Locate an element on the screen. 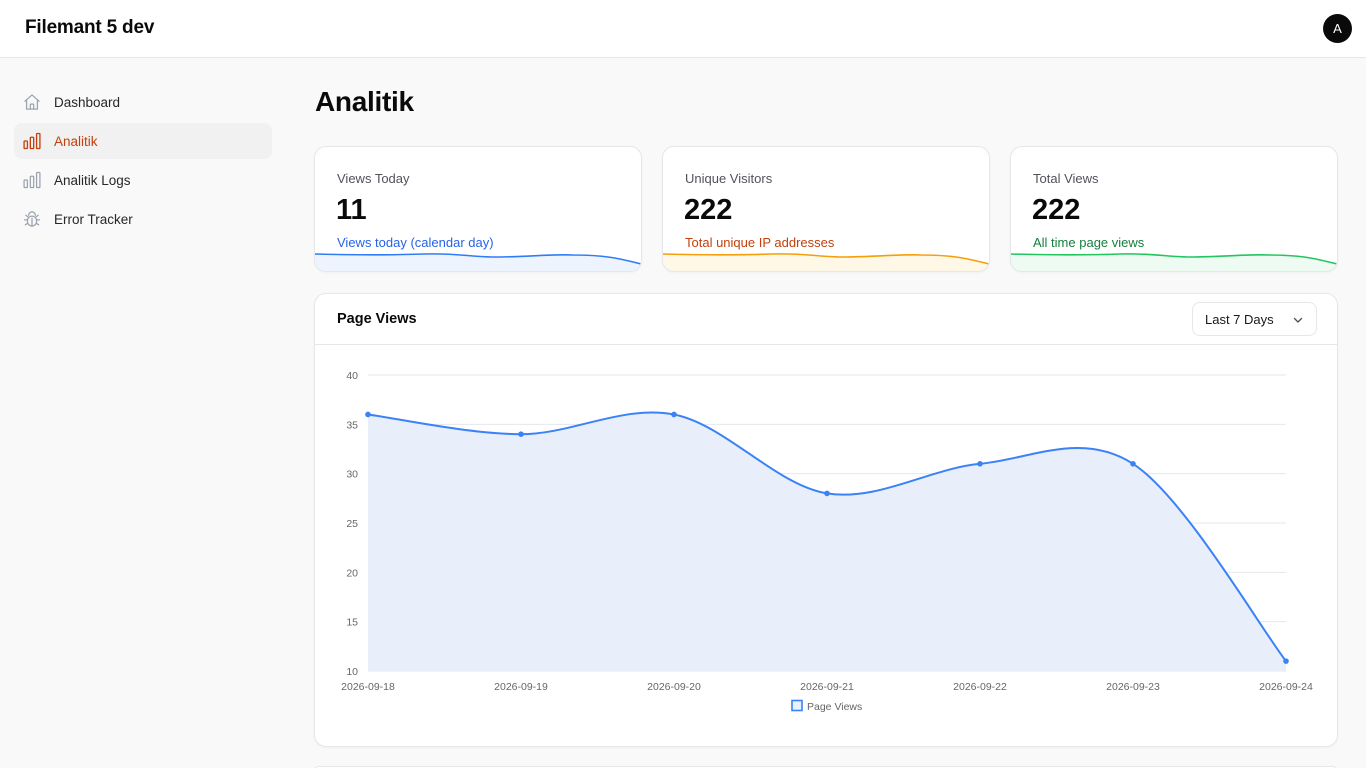 The width and height of the screenshot is (1366, 768). stat-label: Unique Visitors is located at coordinates (729, 178).